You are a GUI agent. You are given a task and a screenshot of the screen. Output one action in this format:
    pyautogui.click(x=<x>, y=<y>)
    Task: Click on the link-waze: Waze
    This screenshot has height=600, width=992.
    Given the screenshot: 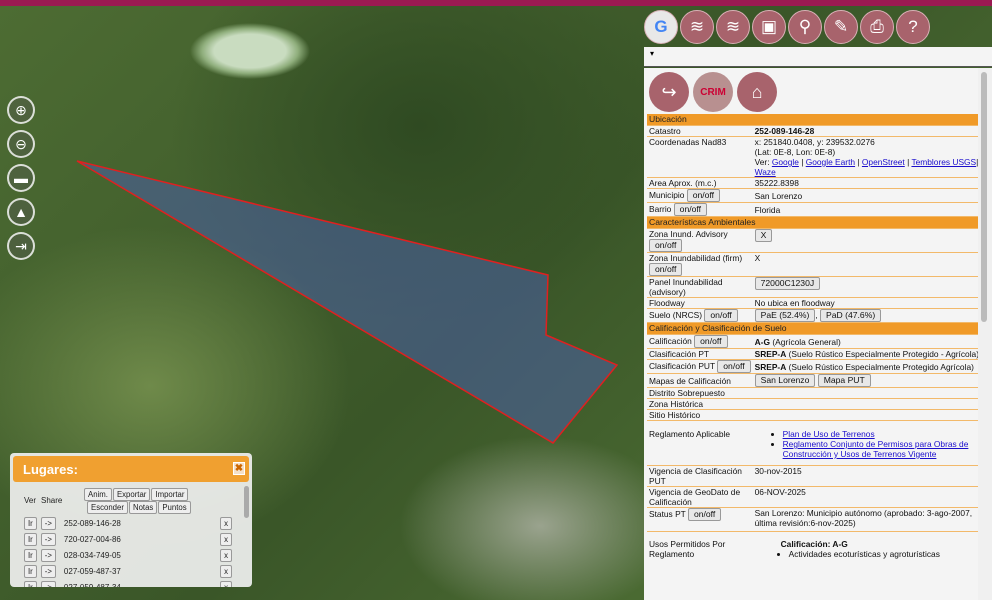 What is the action you would take?
    pyautogui.click(x=765, y=172)
    